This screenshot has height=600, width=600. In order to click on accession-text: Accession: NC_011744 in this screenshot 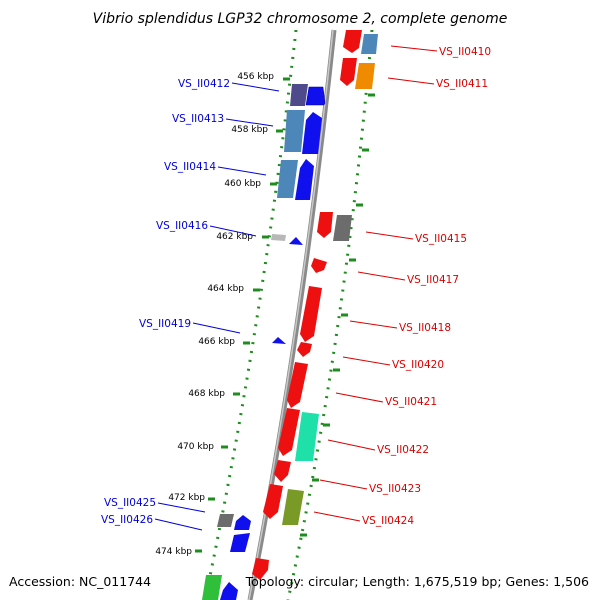, I will do `click(80, 581)`.